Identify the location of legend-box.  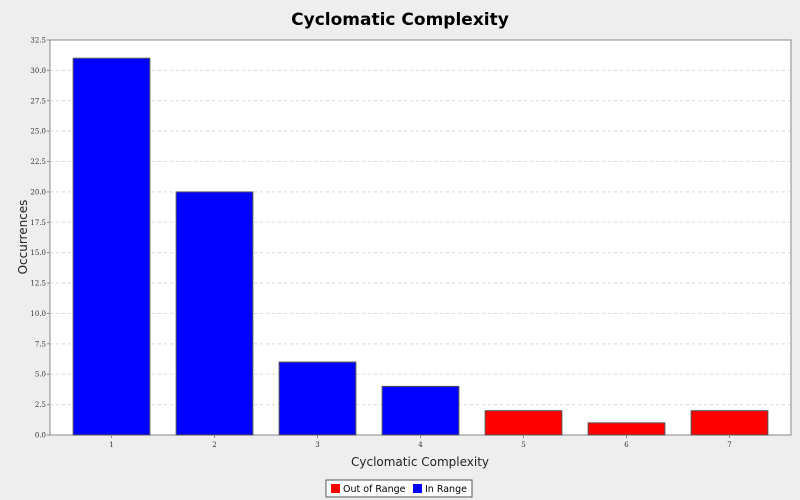
(399, 488).